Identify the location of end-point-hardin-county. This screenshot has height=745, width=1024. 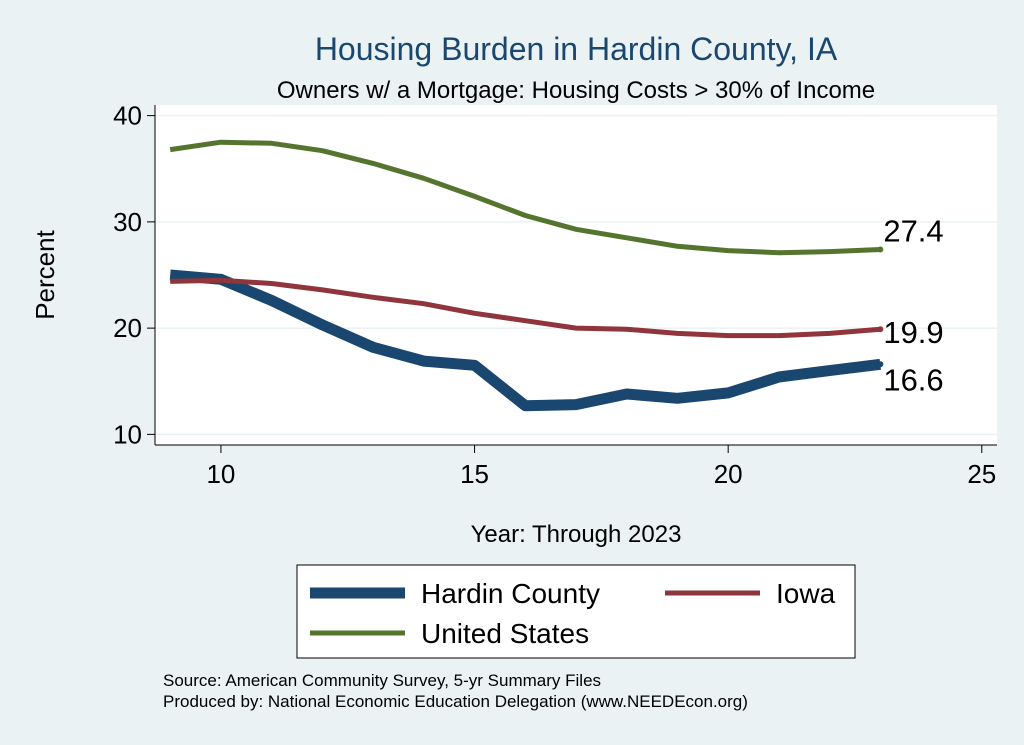
(880, 364).